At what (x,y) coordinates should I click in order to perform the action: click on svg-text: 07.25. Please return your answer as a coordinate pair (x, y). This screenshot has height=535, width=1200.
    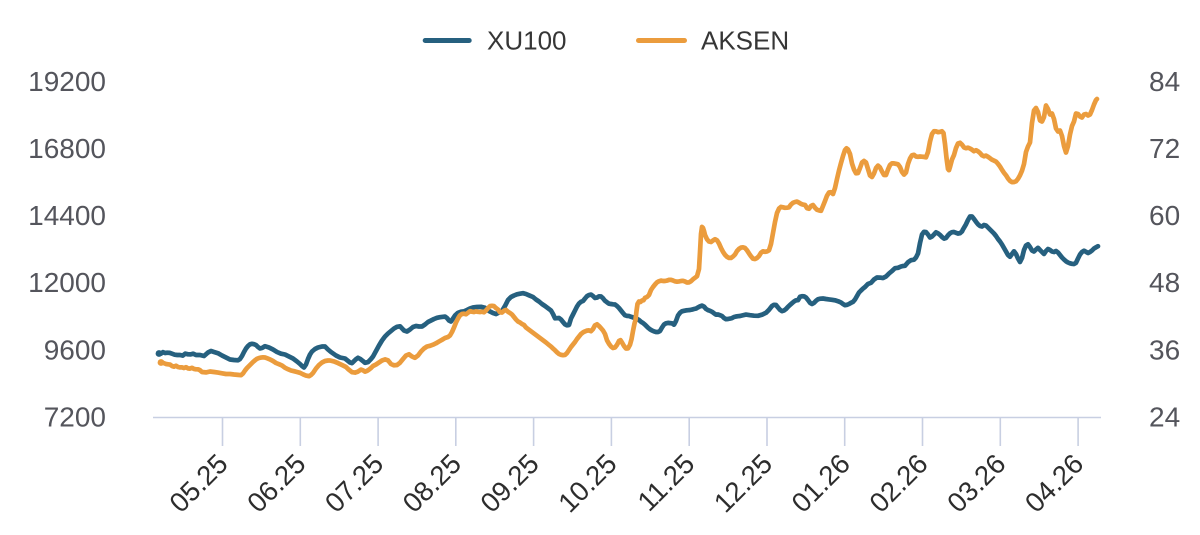
    Looking at the image, I should click on (354, 483).